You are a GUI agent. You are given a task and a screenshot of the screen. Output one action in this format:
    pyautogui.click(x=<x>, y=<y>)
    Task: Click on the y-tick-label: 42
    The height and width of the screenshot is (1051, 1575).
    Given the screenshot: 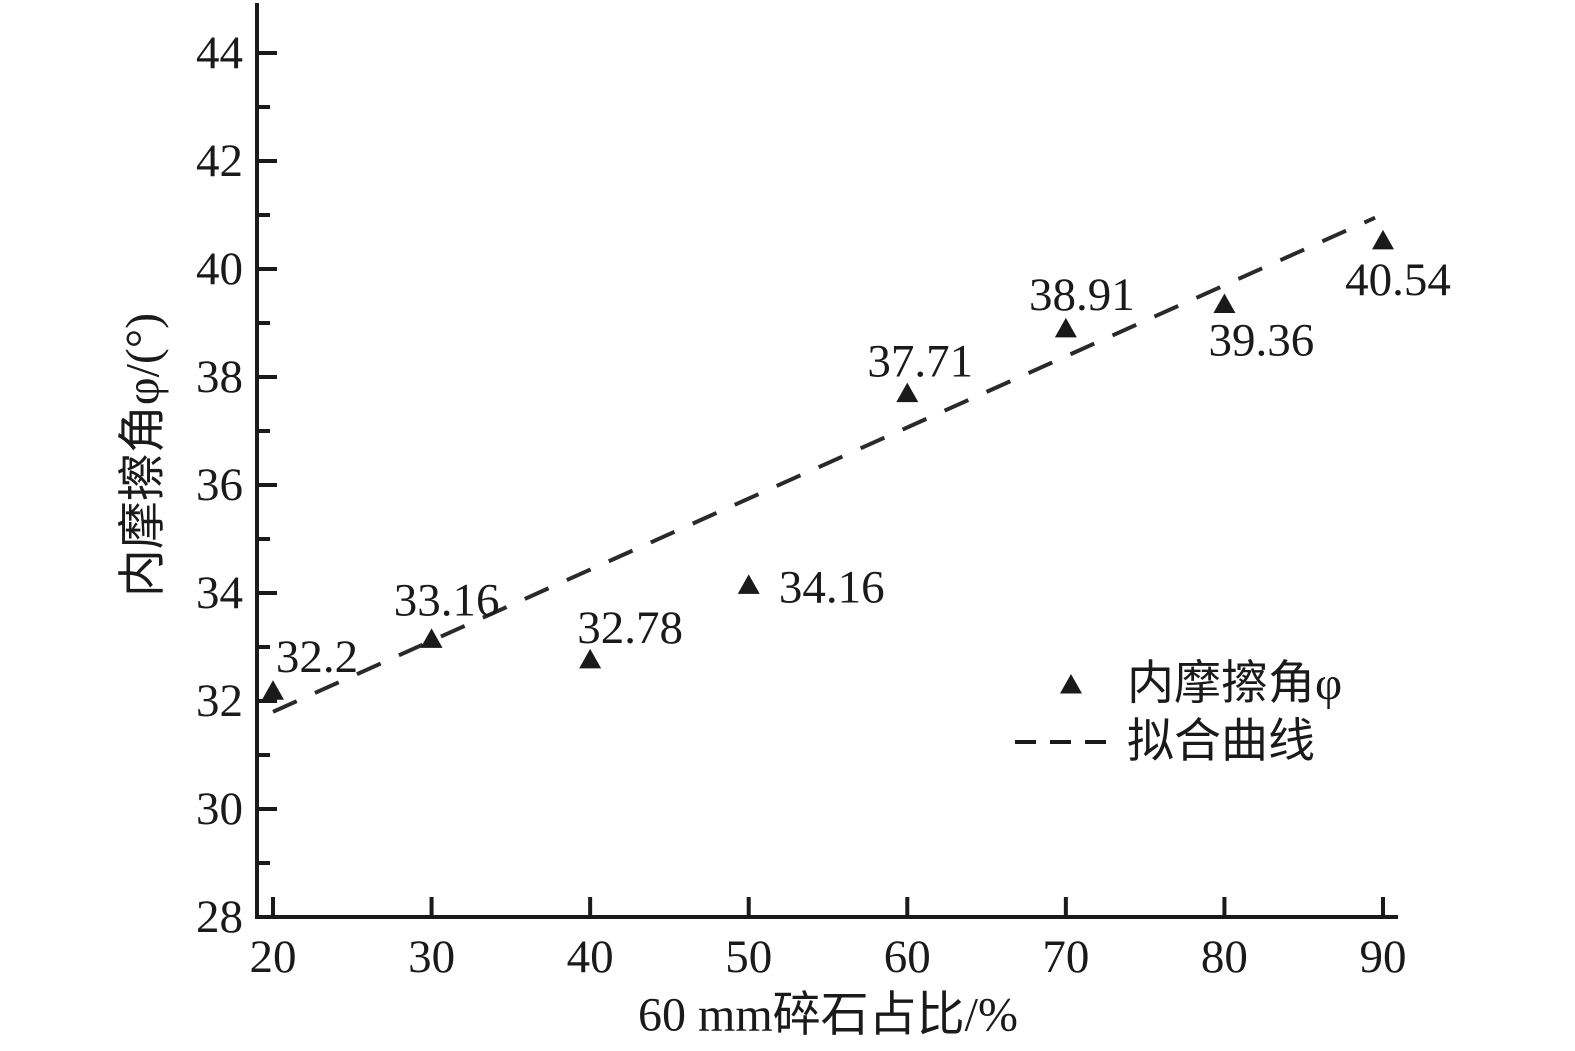 What is the action you would take?
    pyautogui.click(x=219, y=161)
    